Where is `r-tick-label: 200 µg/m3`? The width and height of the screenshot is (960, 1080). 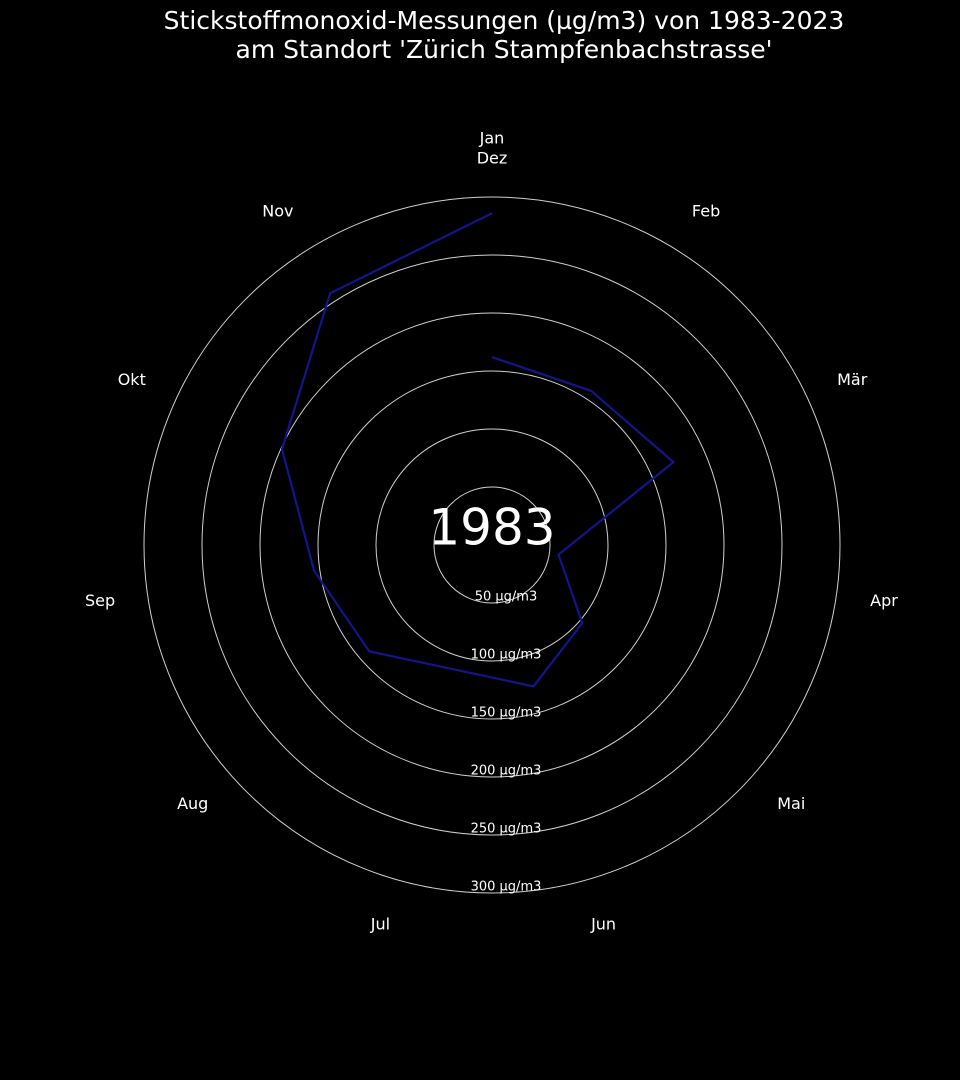
r-tick-label: 200 µg/m3 is located at coordinates (506, 771).